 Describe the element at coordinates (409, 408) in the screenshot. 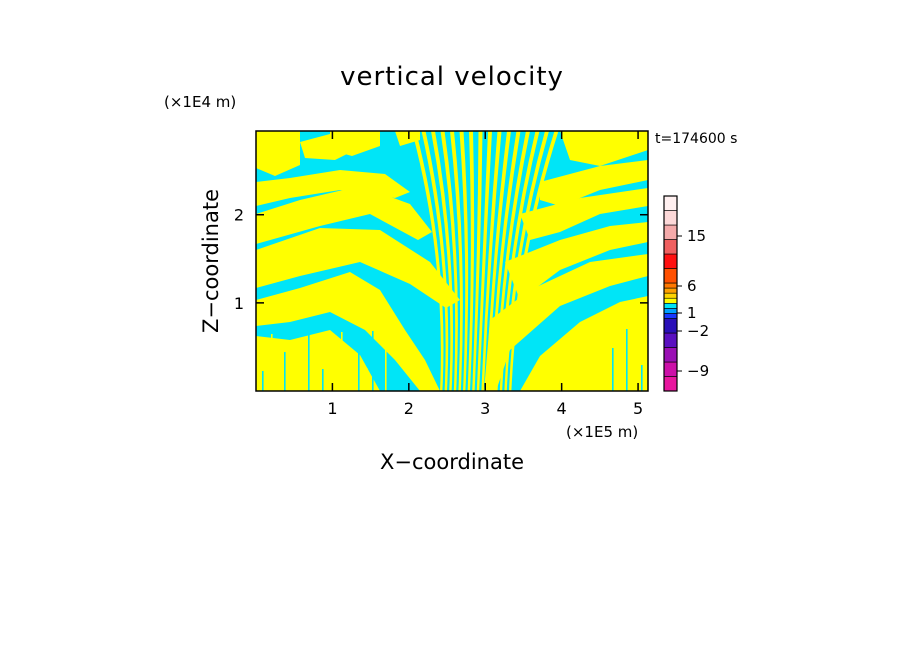

I see `x-tick-label-1: 2` at that location.